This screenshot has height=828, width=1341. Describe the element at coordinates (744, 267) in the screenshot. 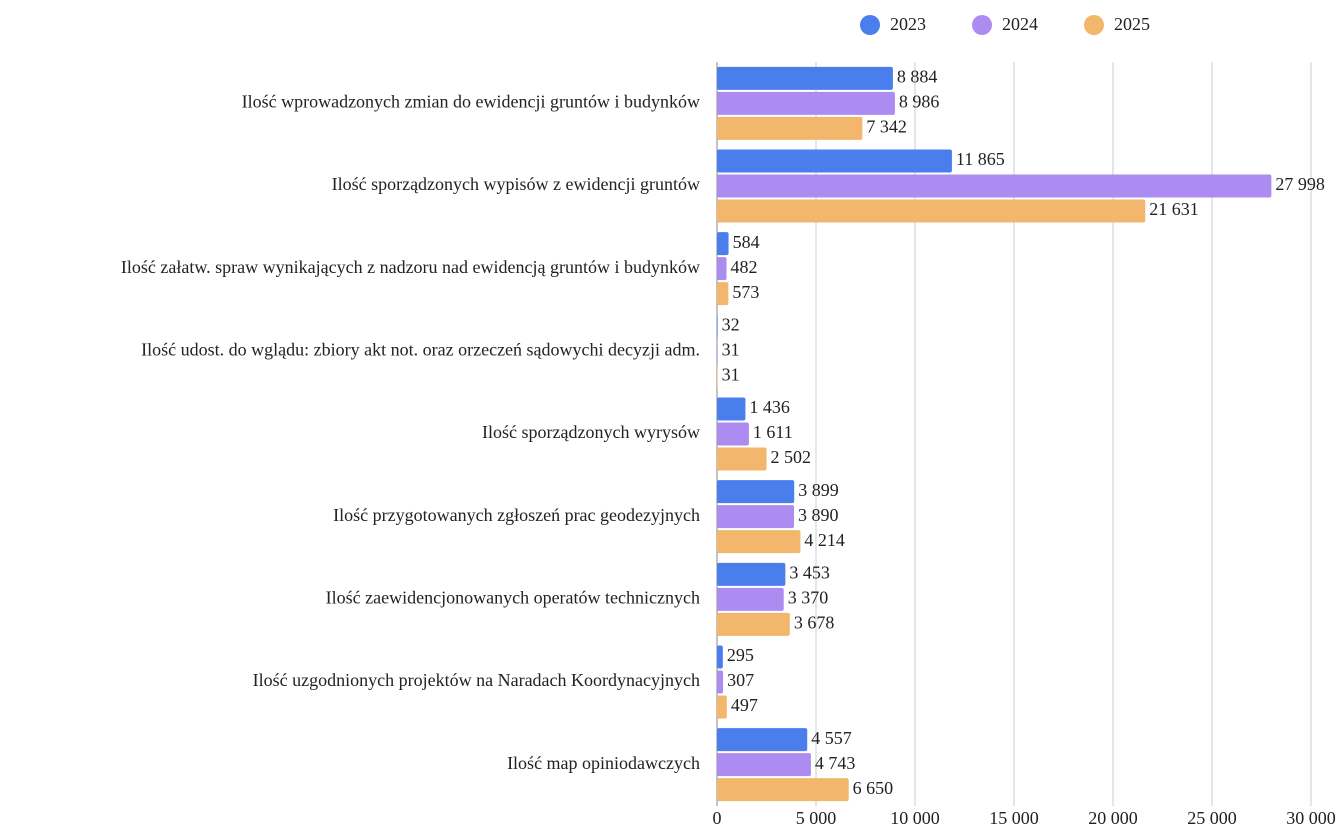

I see `value-label: 482` at that location.